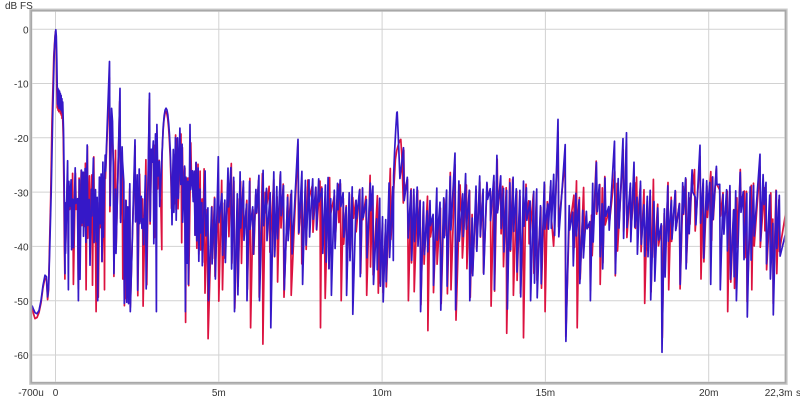 This screenshot has height=400, width=800. Describe the element at coordinates (545, 393) in the screenshot. I see `svg-text: 15m` at that location.